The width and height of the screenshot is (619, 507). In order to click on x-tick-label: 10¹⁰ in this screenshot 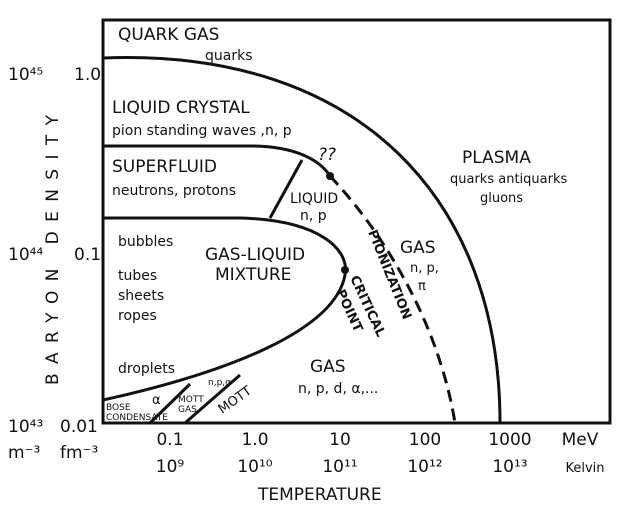, I will do `click(254, 467)`.